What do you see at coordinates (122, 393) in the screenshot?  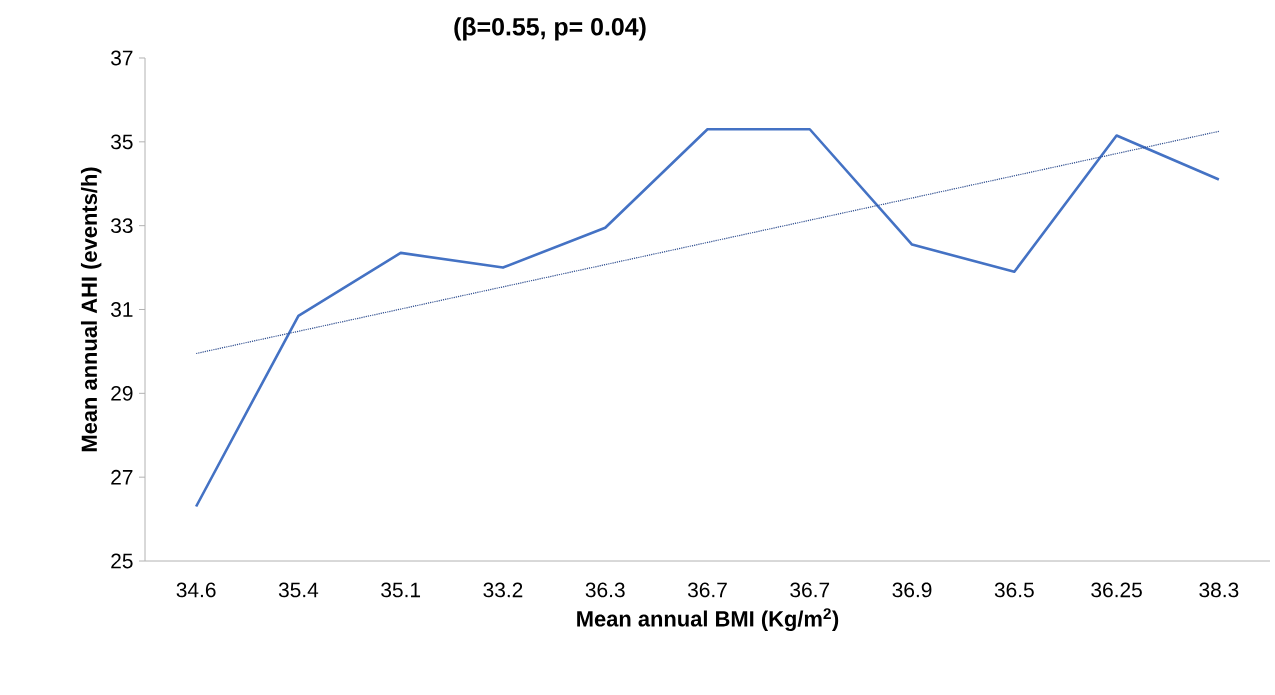 I see `y-tick-label: 29` at bounding box center [122, 393].